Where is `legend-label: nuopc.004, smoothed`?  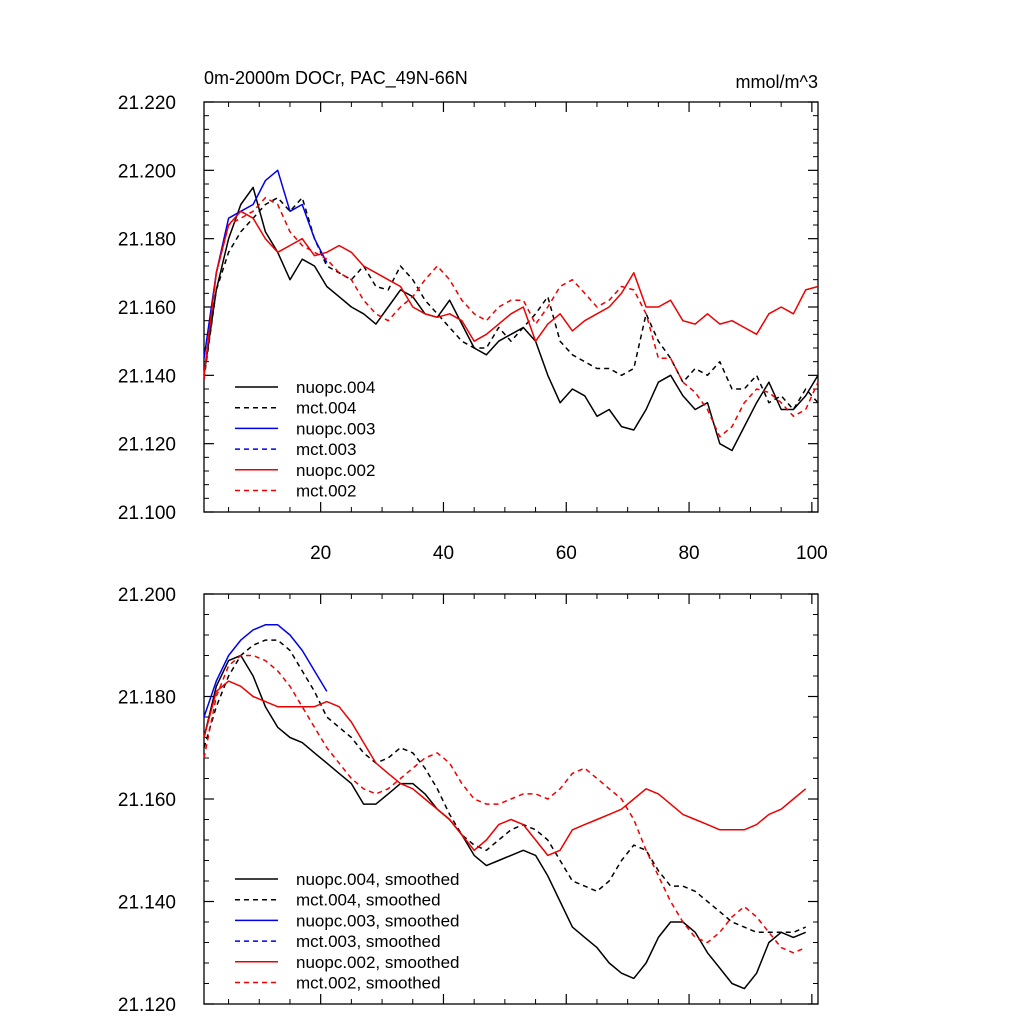
legend-label: nuopc.004, smoothed is located at coordinates (378, 879).